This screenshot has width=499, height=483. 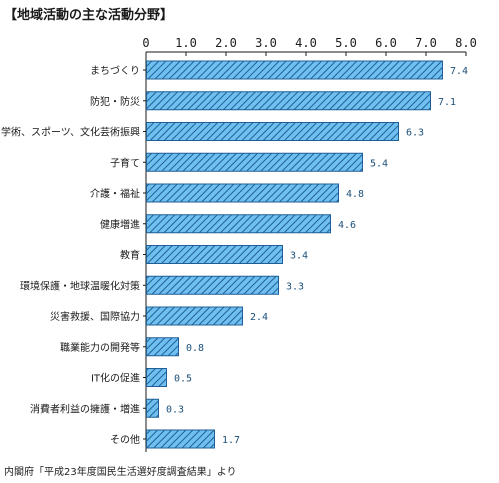 What do you see at coordinates (89, 15) in the screenshot?
I see `chart-title: 【地域活動の主な活動分野】` at bounding box center [89, 15].